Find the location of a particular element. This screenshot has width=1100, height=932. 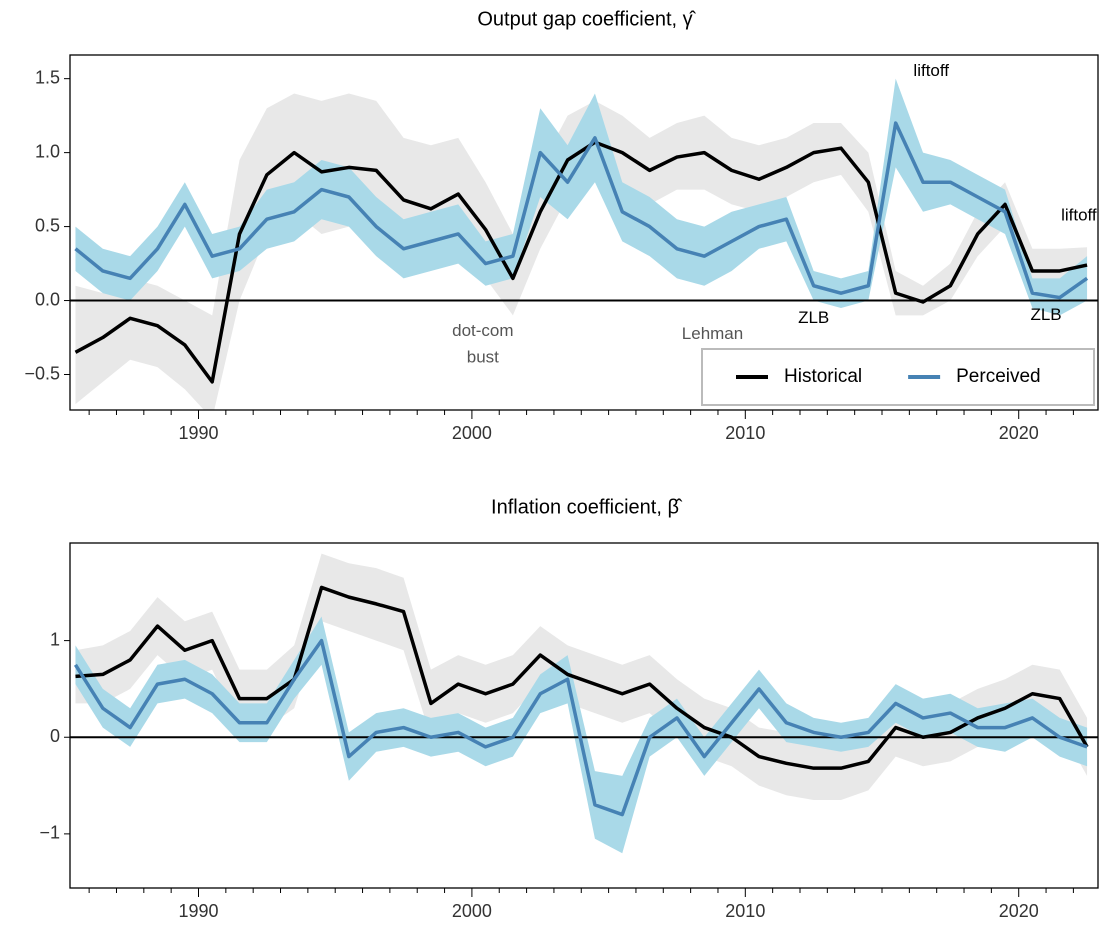

y-tick-label: 0 is located at coordinates (55, 736).